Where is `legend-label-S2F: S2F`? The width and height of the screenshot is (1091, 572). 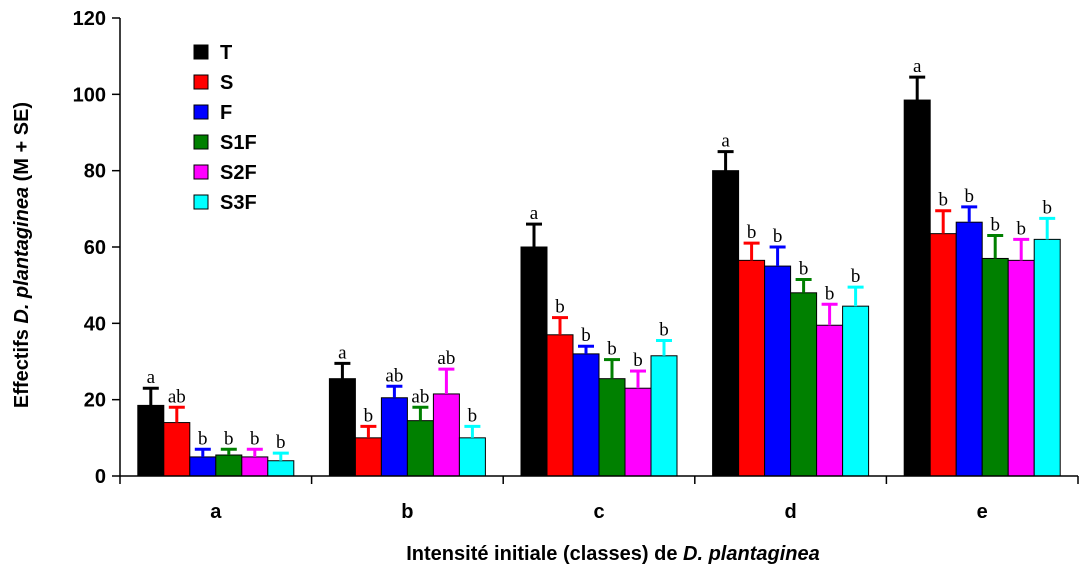 legend-label-S2F: S2F is located at coordinates (238, 173).